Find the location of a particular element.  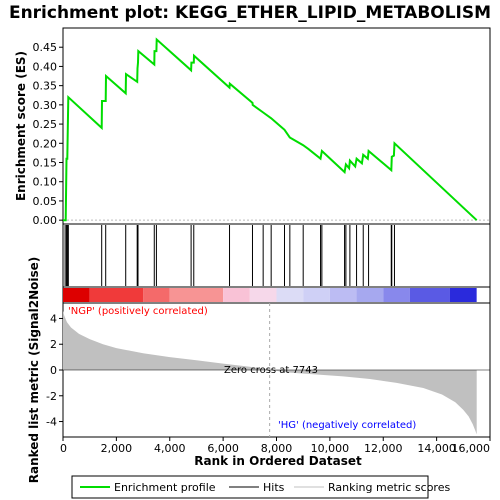

x-axis-title: Rank in Ordered Dataset is located at coordinates (278, 461).